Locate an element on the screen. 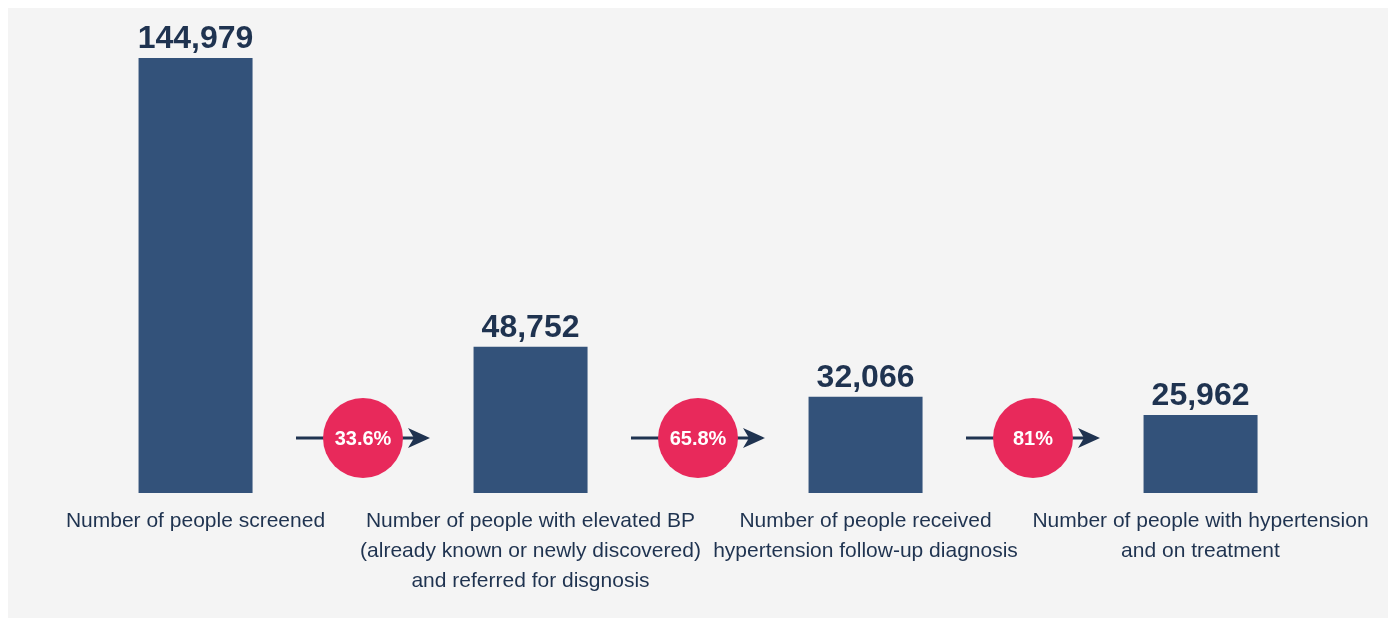  annotation: 33.6% is located at coordinates (363, 438).